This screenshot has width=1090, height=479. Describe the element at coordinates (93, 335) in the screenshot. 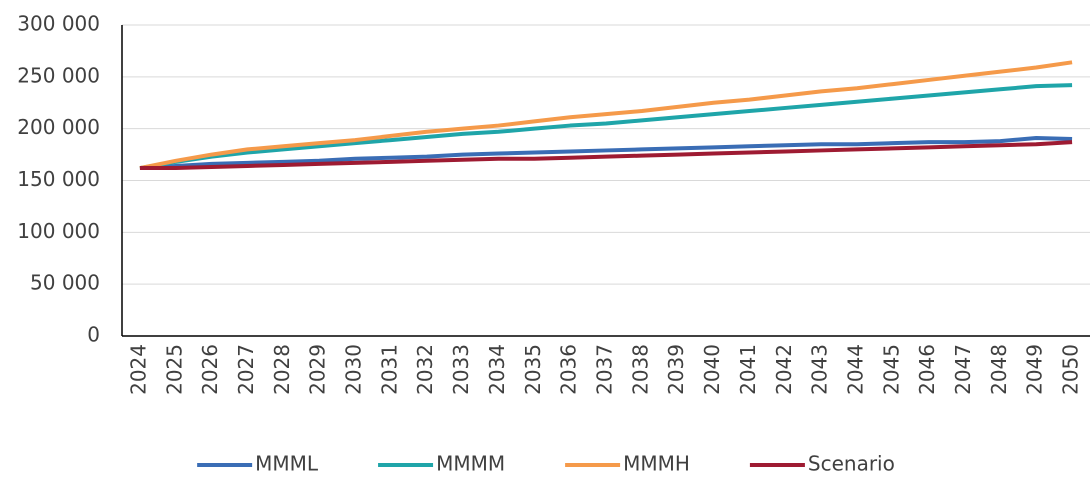

I see `y-tick-label: 0` at that location.